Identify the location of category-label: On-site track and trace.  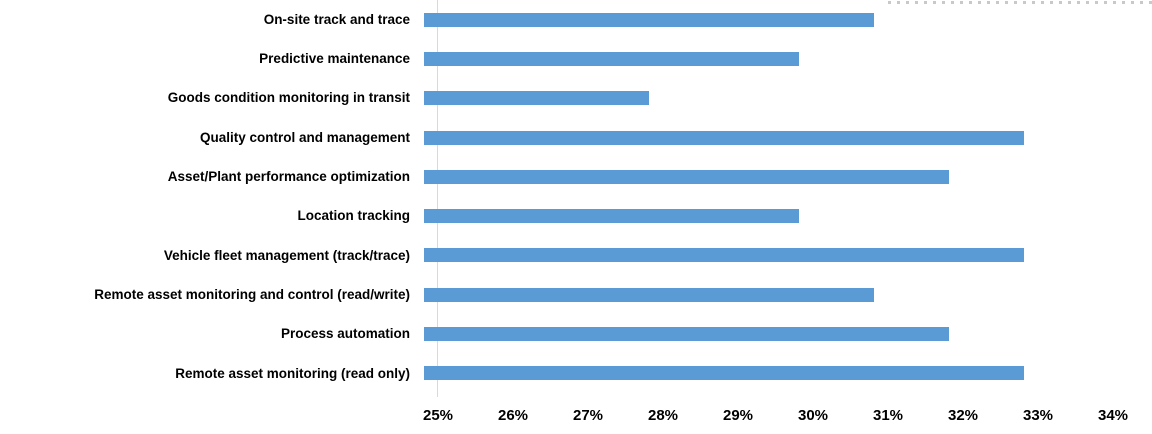
(336, 19).